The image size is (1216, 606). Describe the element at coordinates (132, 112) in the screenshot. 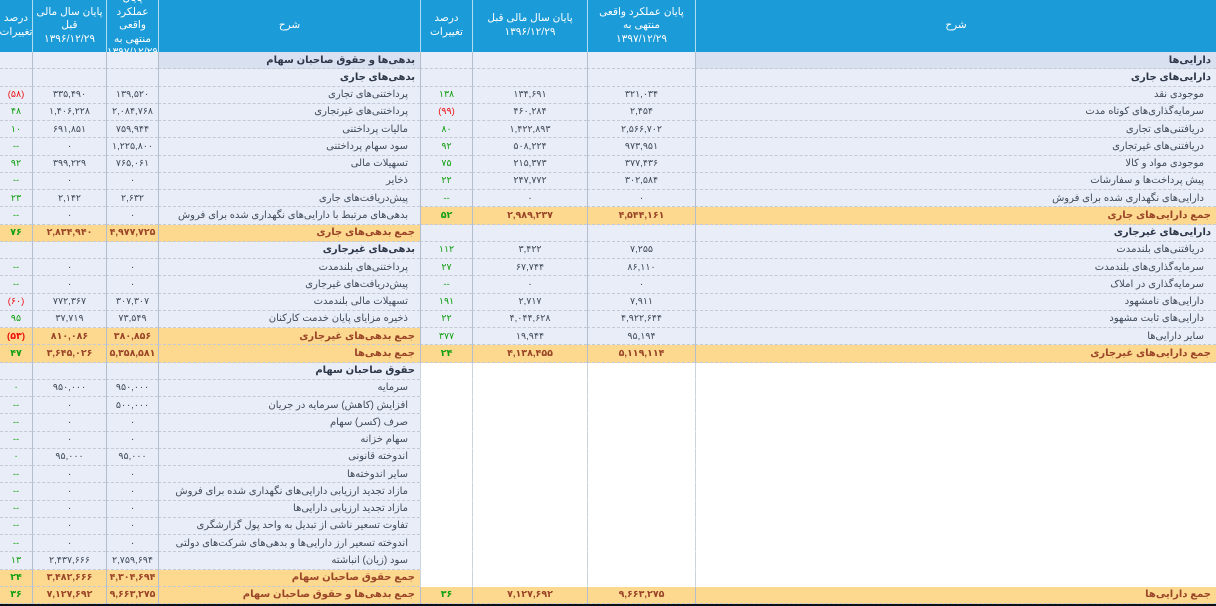

I see `liabilities-current-value-cell: ۲,۰۸۴,۷۶۸` at that location.